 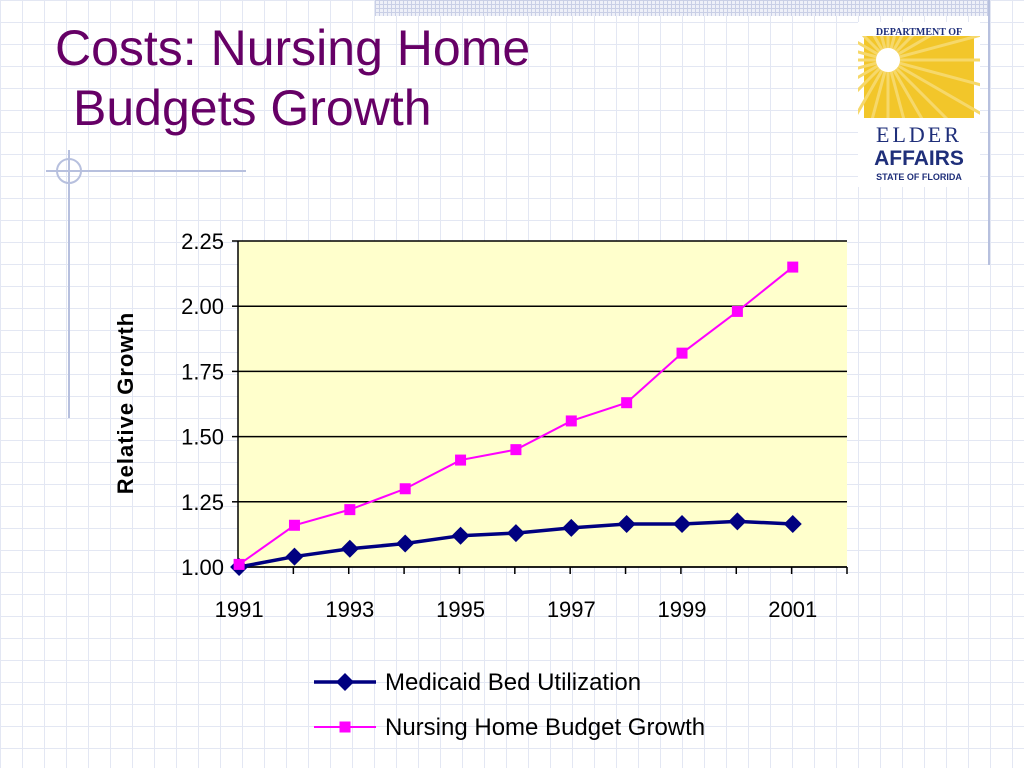 What do you see at coordinates (202, 241) in the screenshot?
I see `y-tick-label: 2.25` at bounding box center [202, 241].